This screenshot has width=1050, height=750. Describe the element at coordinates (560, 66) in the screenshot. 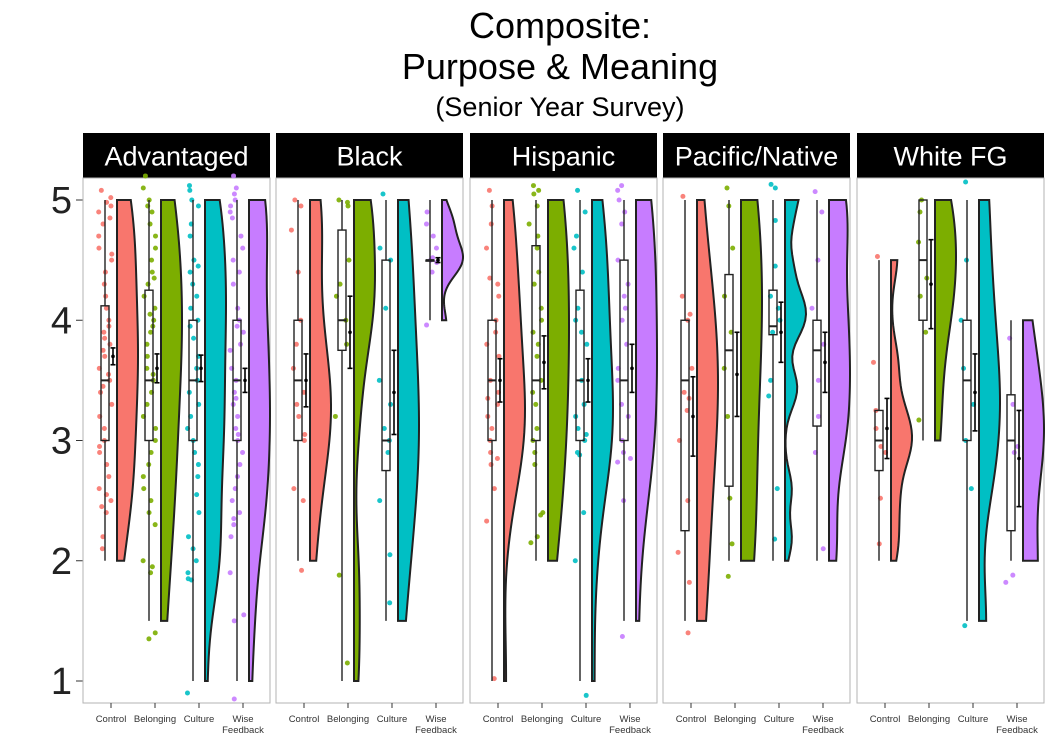

I see `chart-title-line-2: Purpose & Meaning` at that location.